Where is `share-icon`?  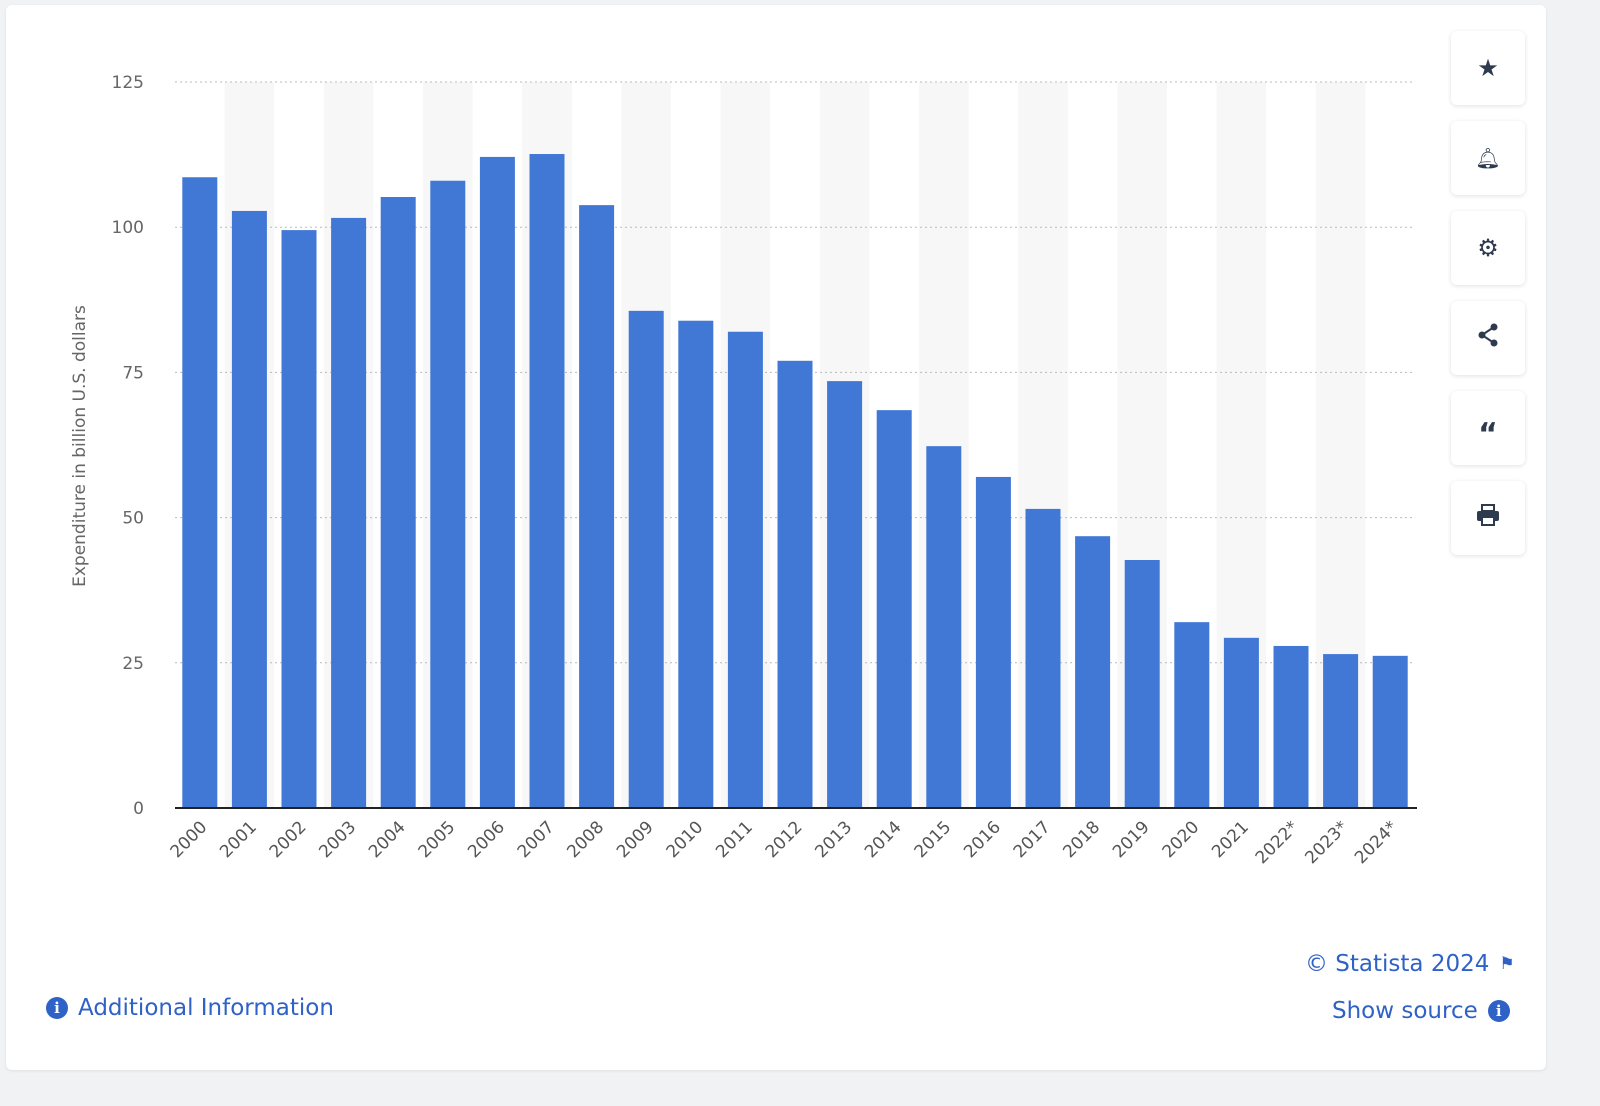
share-icon is located at coordinates (1488, 338).